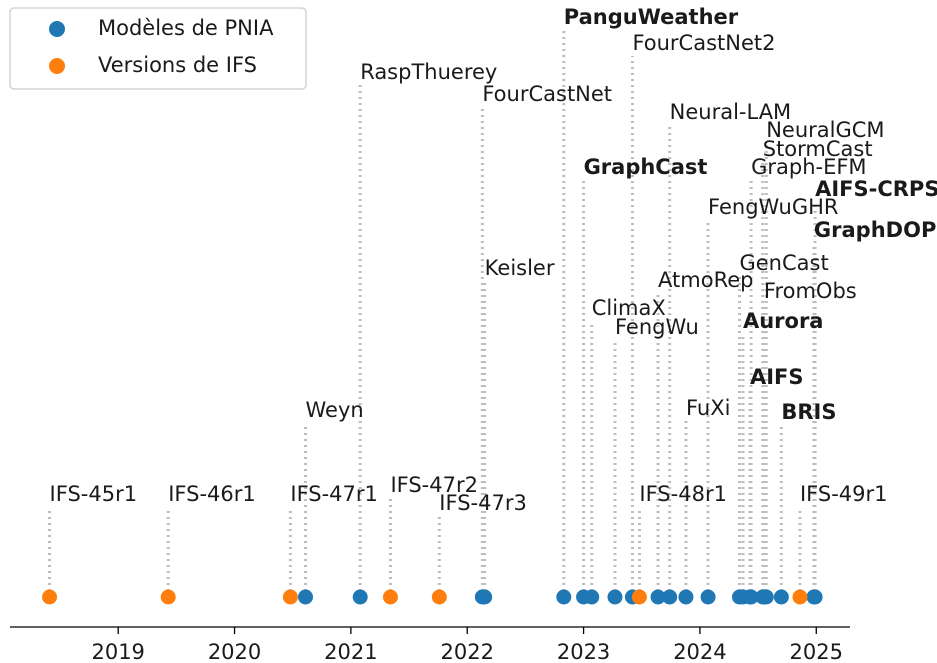 The width and height of the screenshot is (937, 663). What do you see at coordinates (818, 149) in the screenshot?
I see `event-label: StormCast` at bounding box center [818, 149].